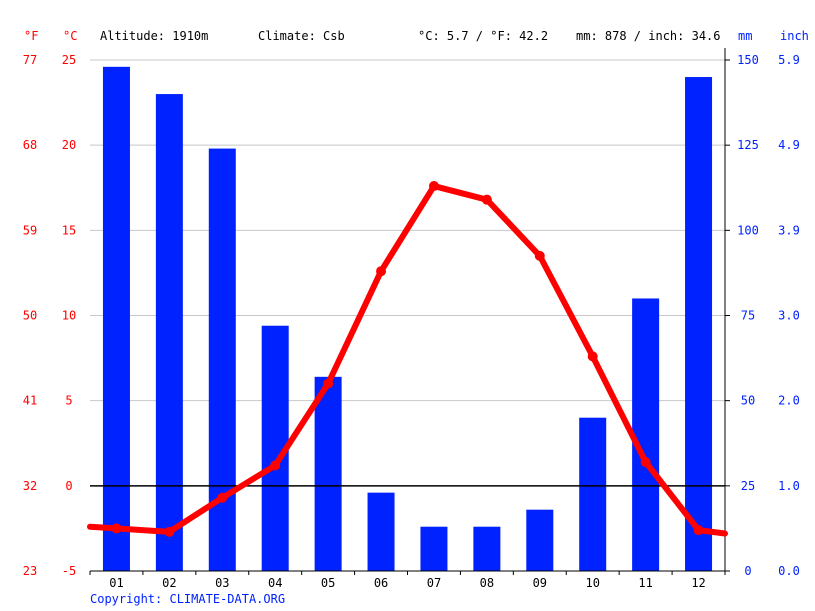  I want to click on month-tick-label: 07, so click(434, 583).